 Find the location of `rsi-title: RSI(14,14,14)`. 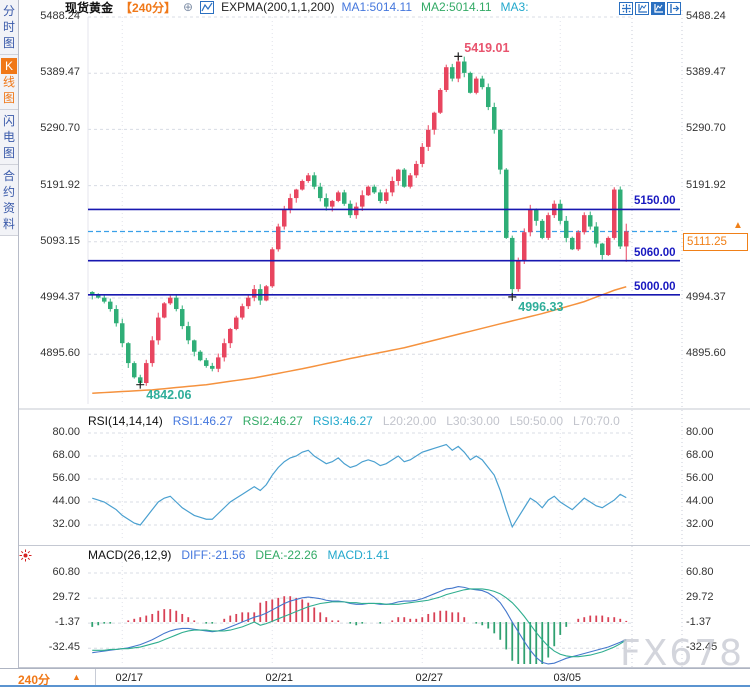

rsi-title: RSI(14,14,14) is located at coordinates (125, 421).